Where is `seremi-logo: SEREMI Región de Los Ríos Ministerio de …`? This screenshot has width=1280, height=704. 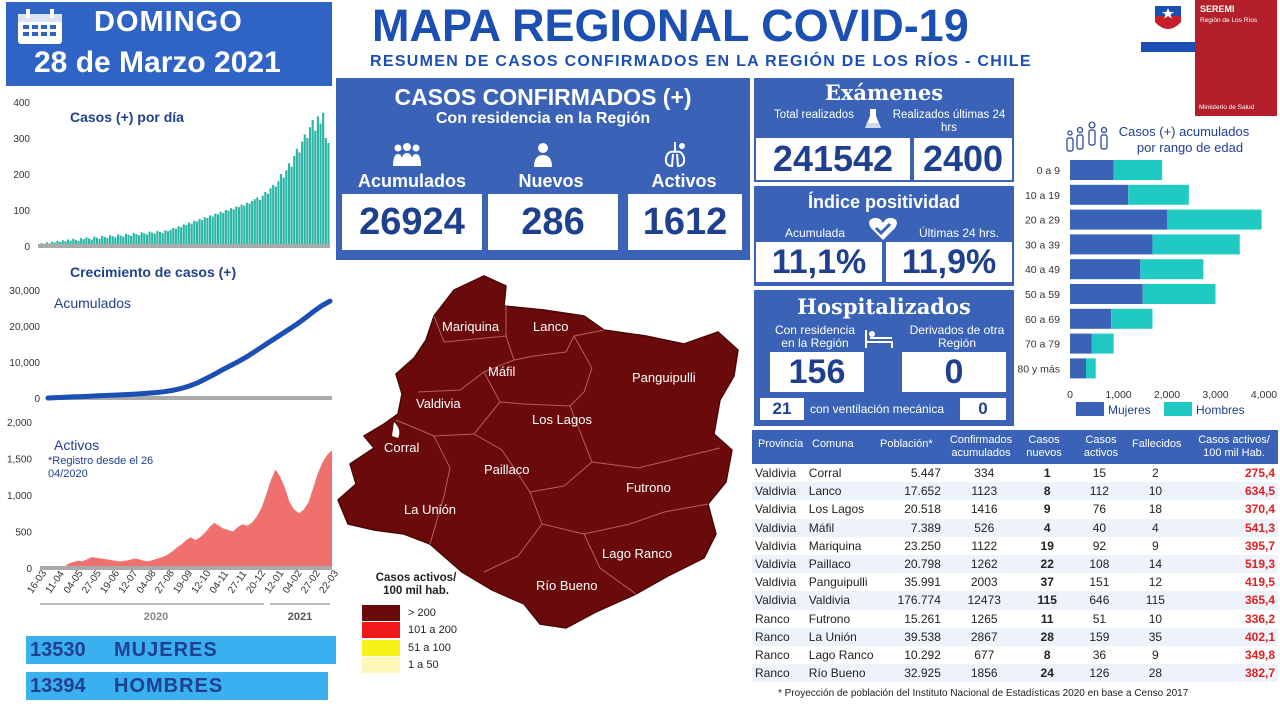
seremi-logo: SEREMI Región de Los Ríos Ministerio de … is located at coordinates (1209, 58).